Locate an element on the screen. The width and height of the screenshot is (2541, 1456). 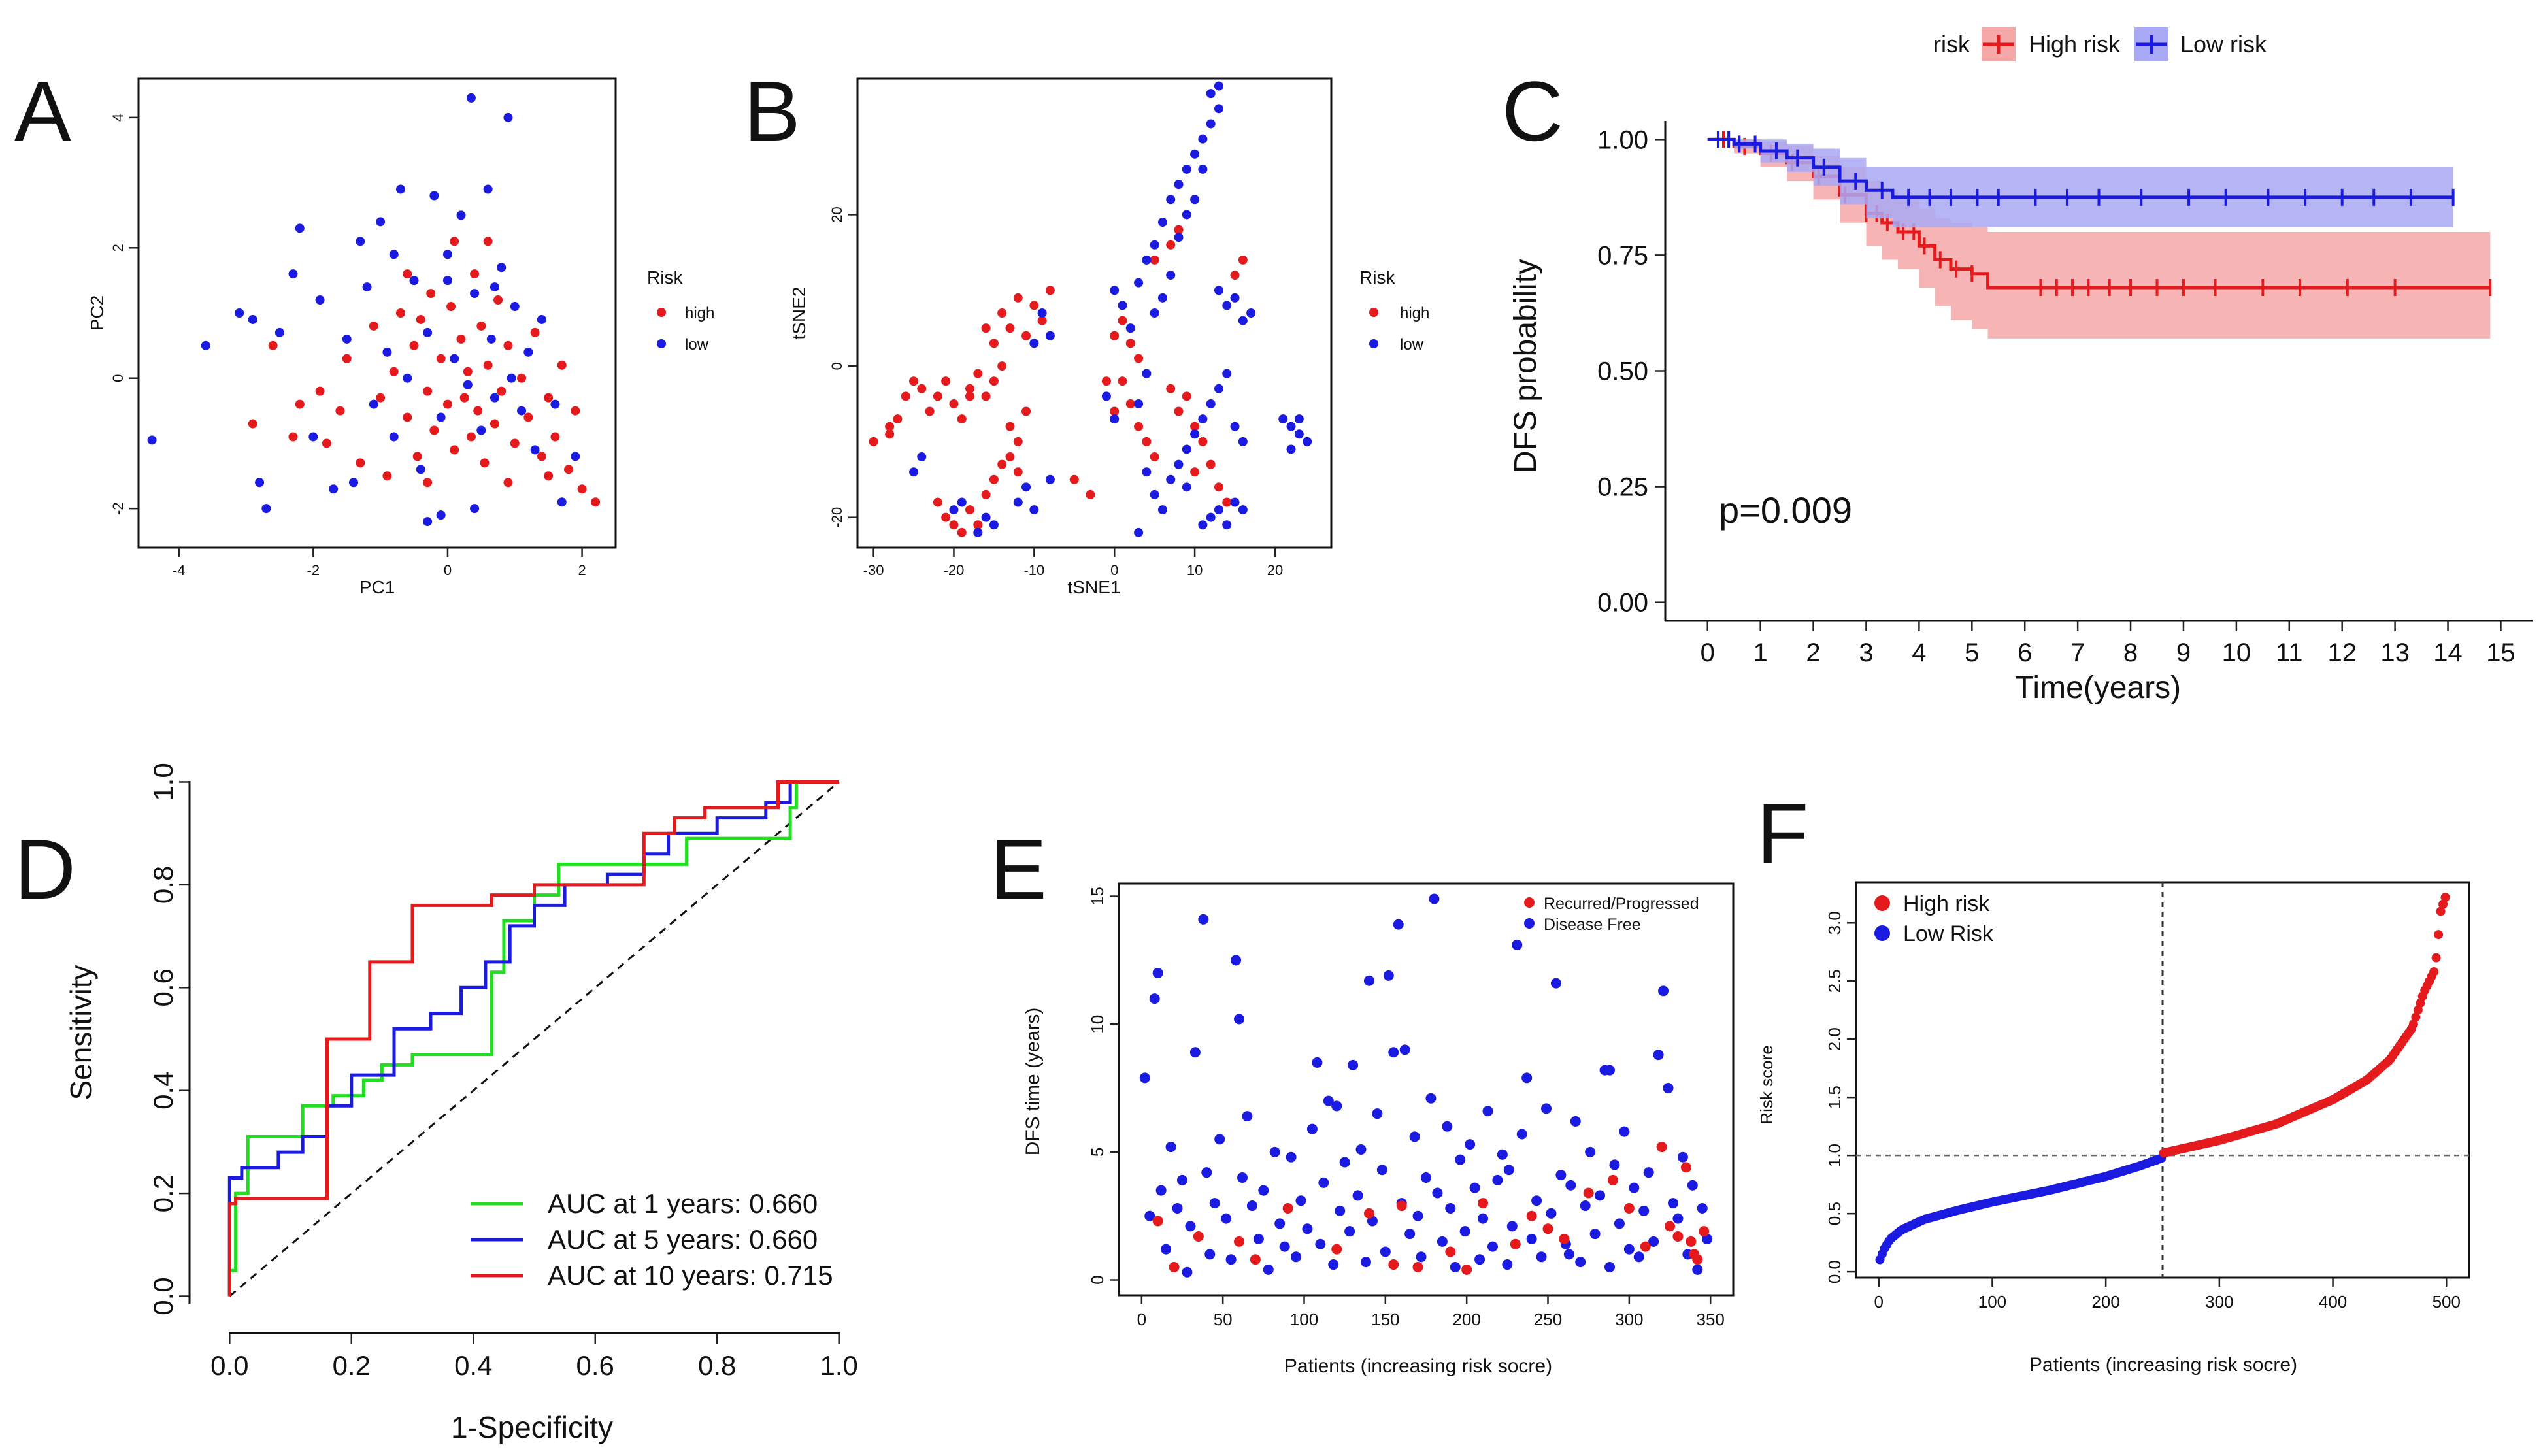
chart-d-ytick-label: 0.8 is located at coordinates (163, 885).